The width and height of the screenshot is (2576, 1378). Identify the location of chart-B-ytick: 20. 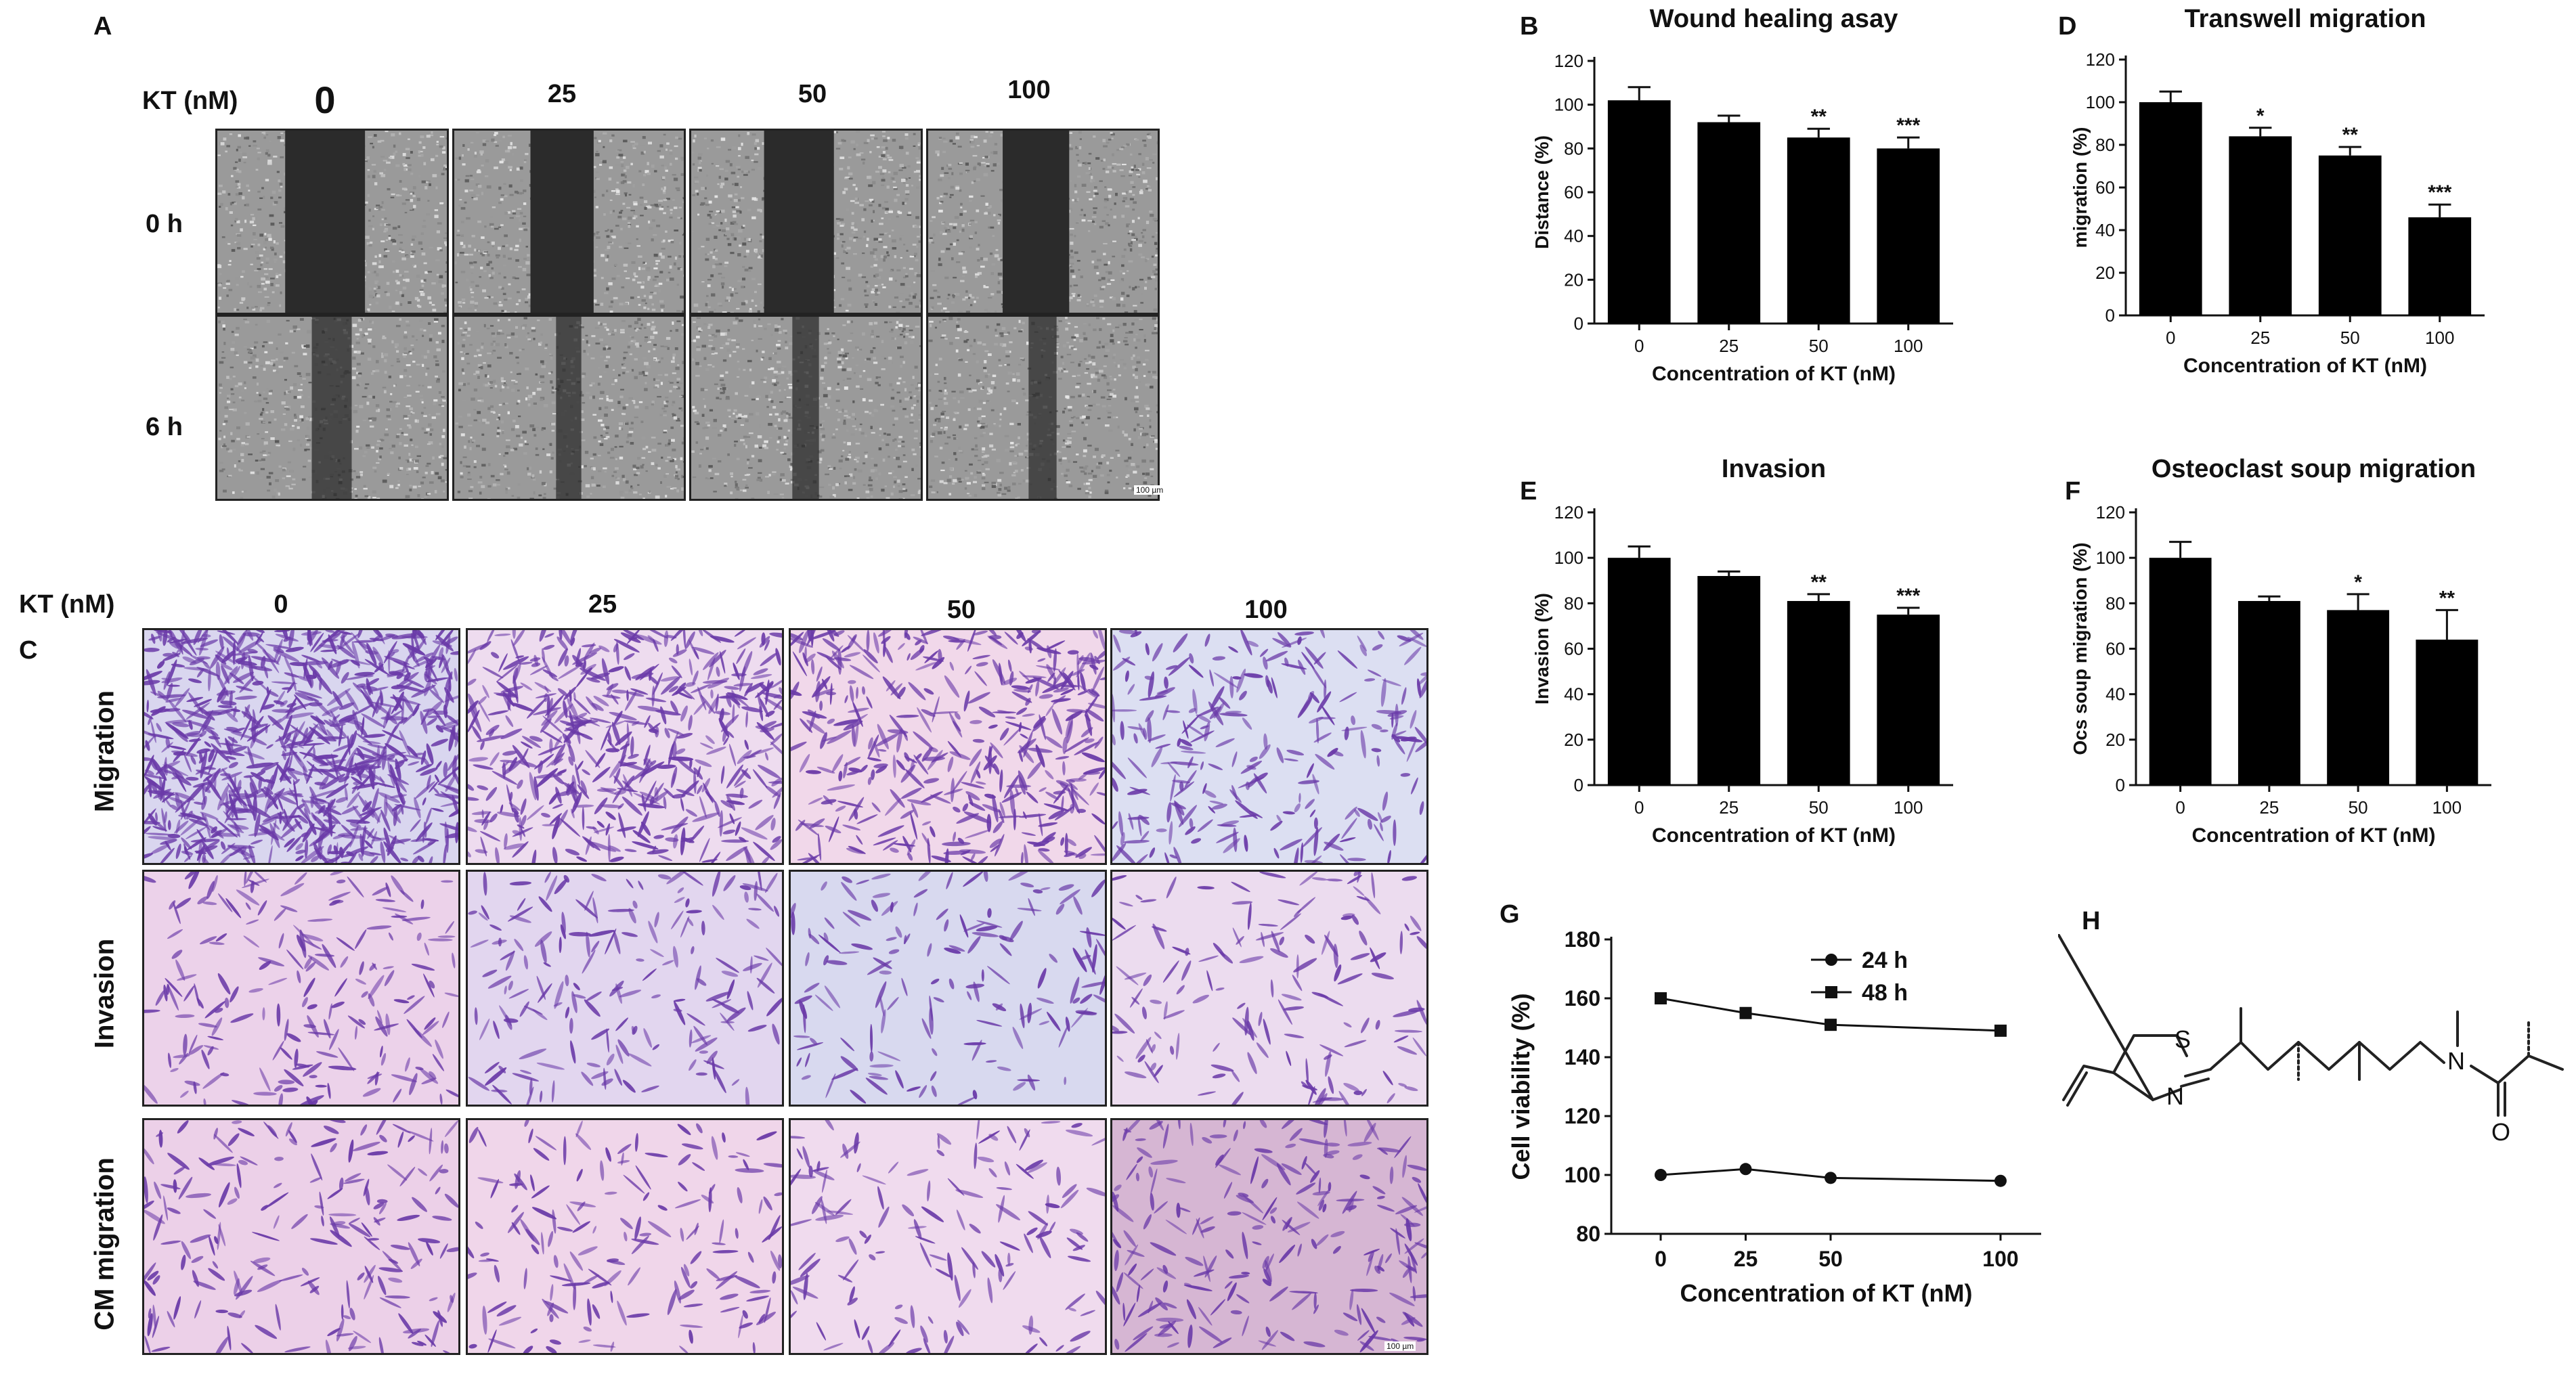
(1574, 279).